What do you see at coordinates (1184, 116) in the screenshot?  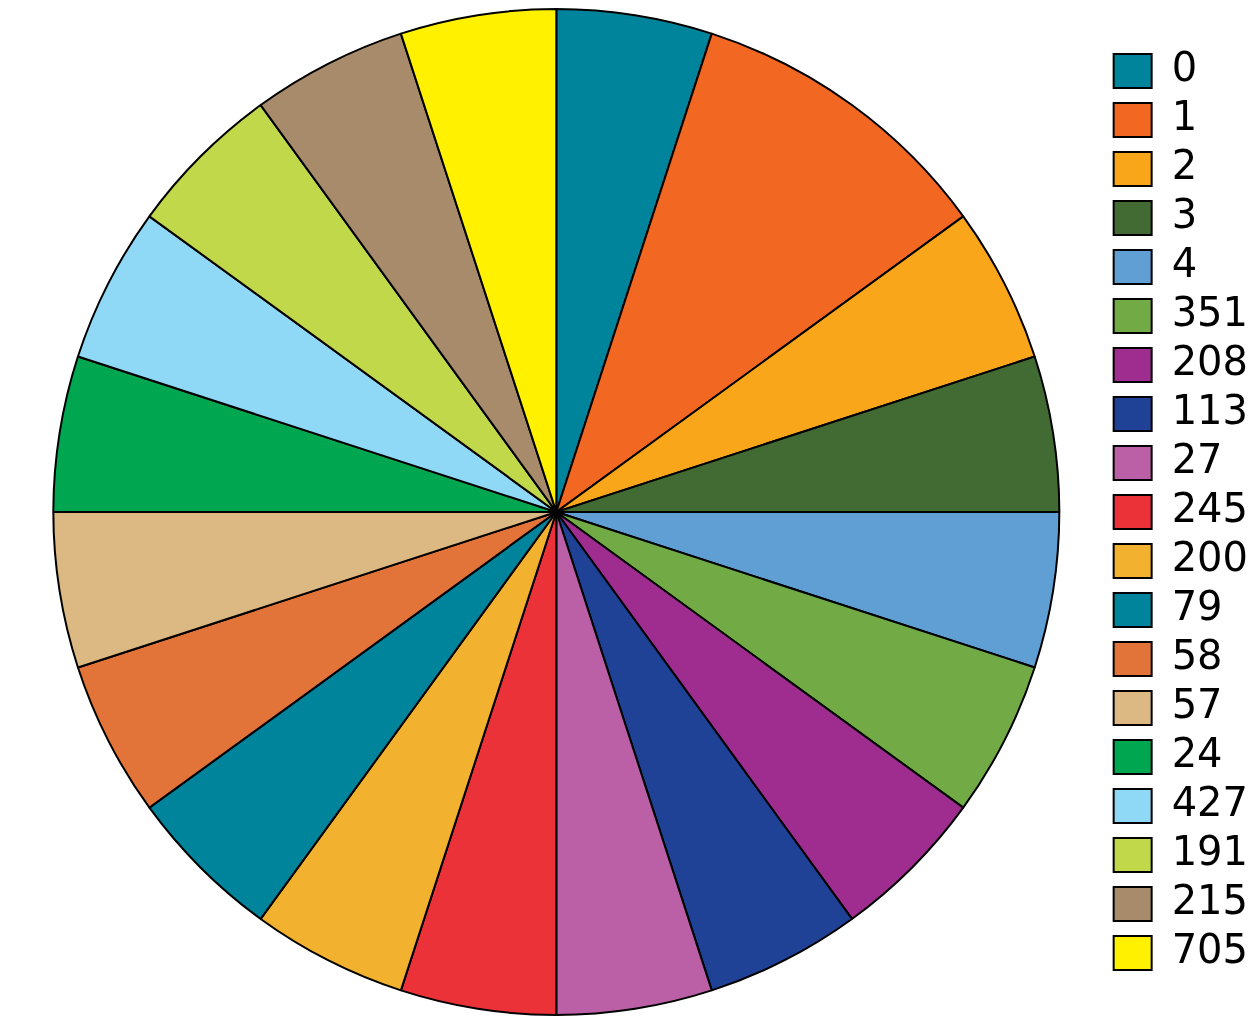 I see `legend-label: 1` at bounding box center [1184, 116].